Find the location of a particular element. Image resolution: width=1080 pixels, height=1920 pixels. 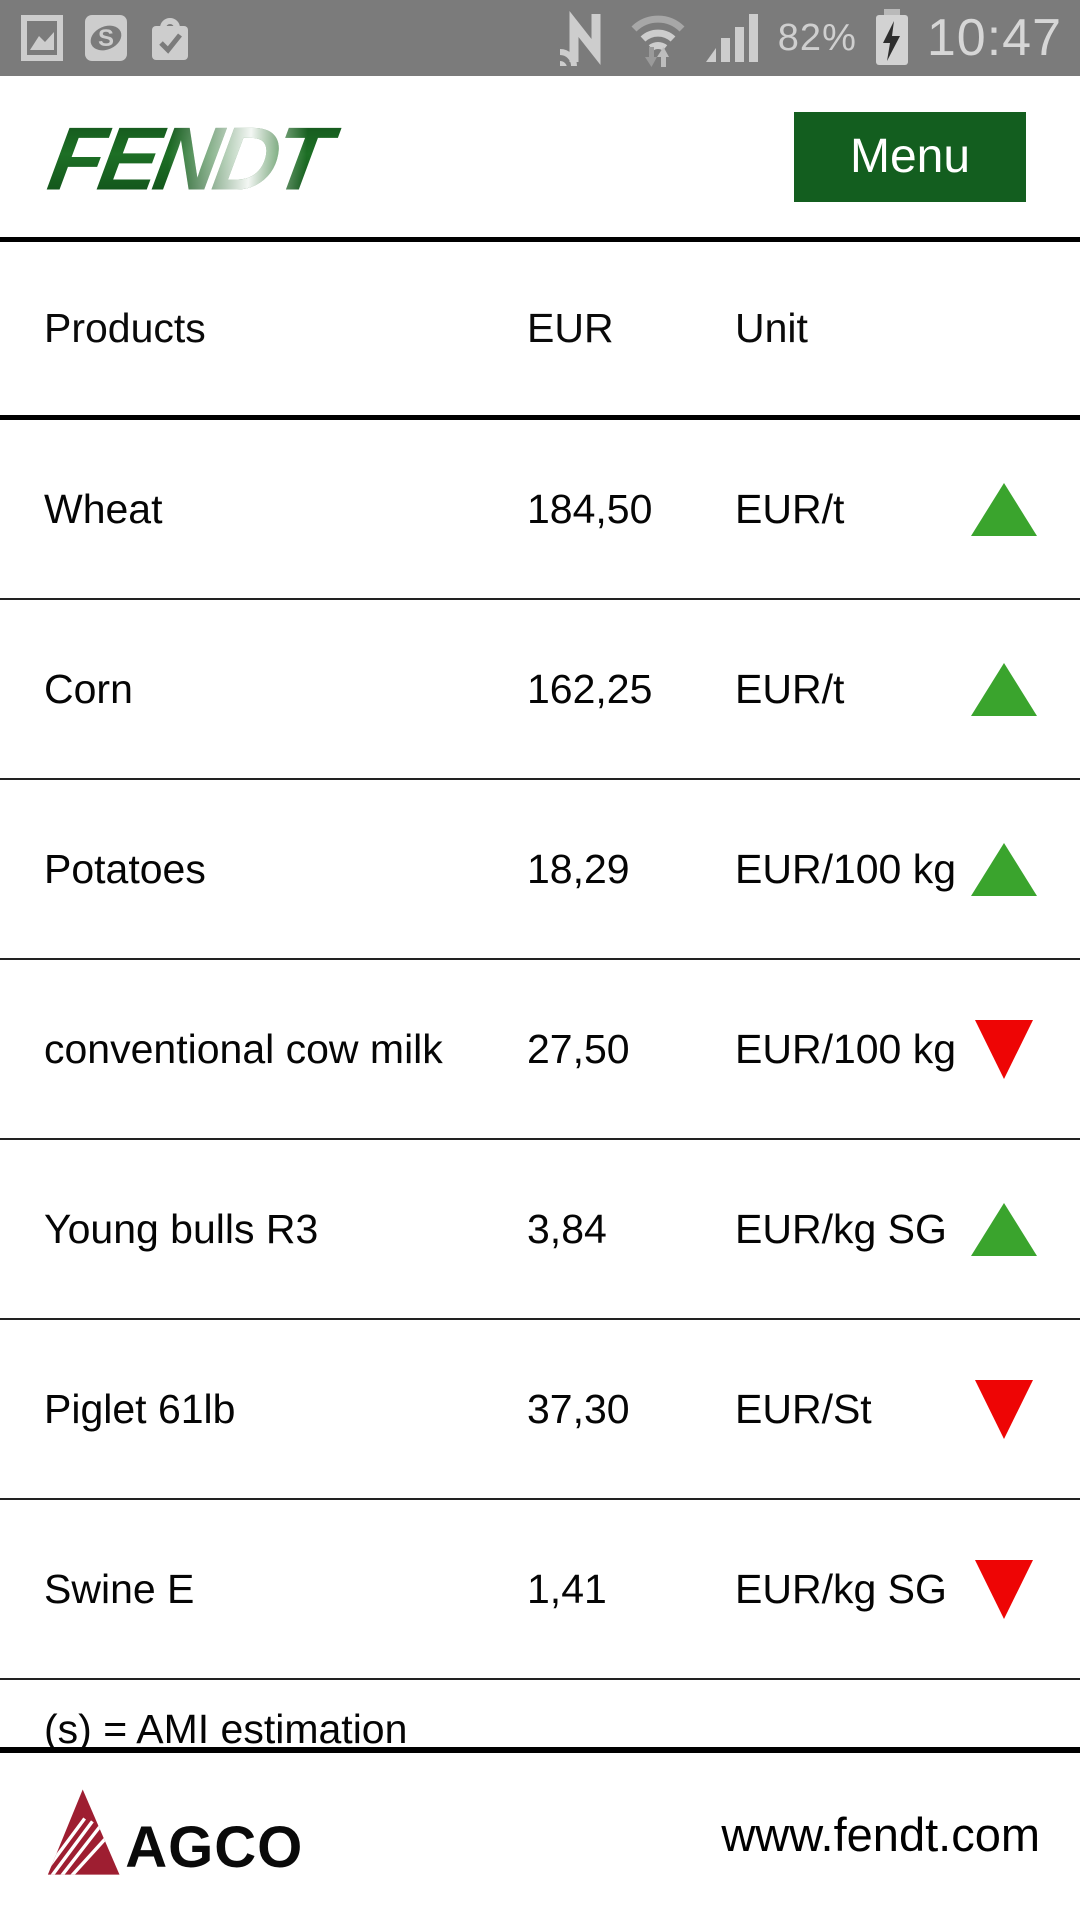

column-header-eur: EUR is located at coordinates (570, 328).